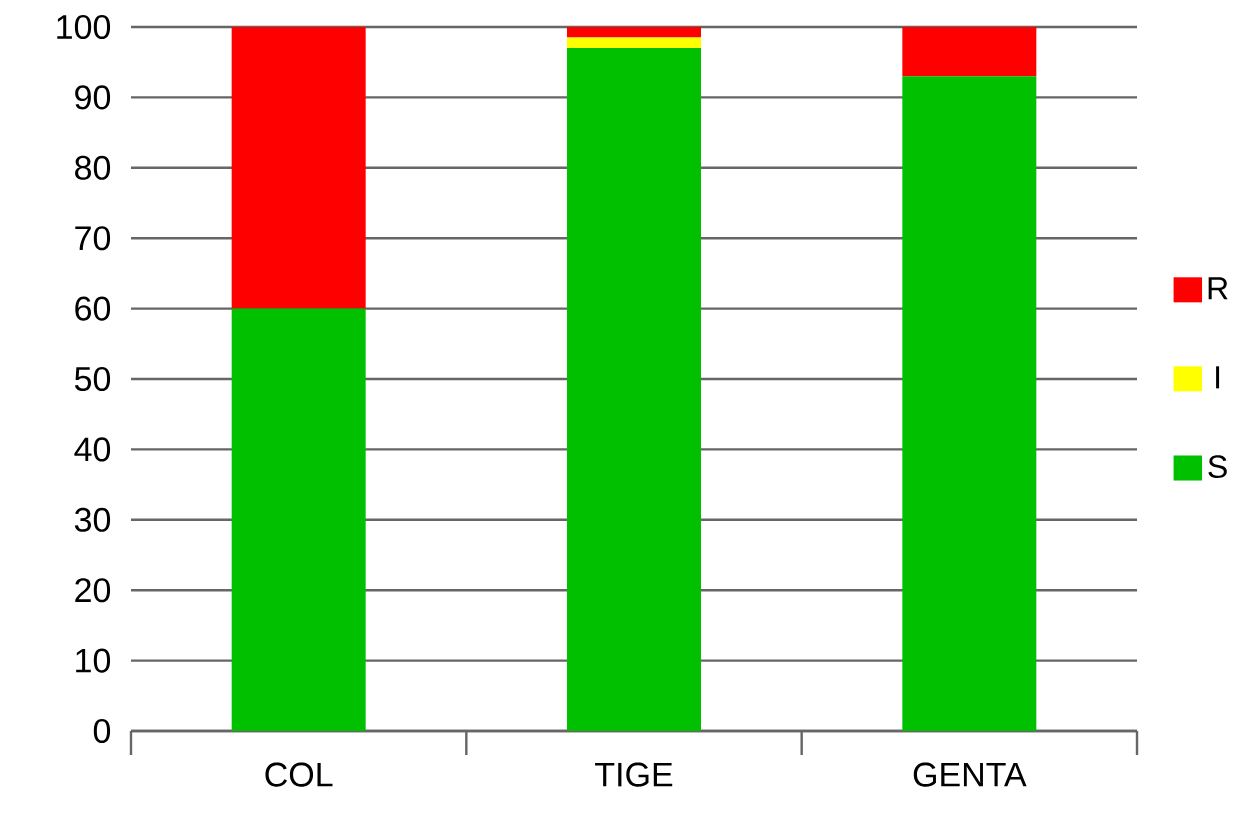 The image size is (1254, 815). Describe the element at coordinates (93, 97) in the screenshot. I see `y-tick-label: 90` at that location.